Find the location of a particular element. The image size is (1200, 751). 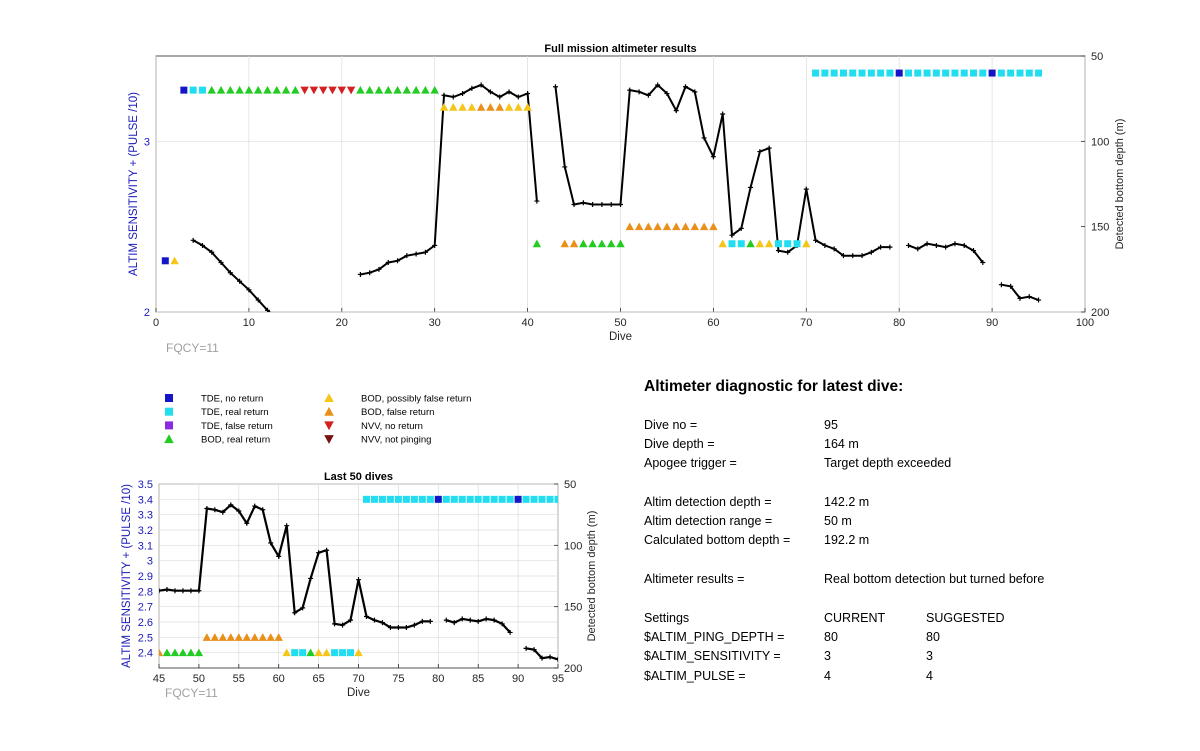

diagnostic-value: 164 m is located at coordinates (841, 444).